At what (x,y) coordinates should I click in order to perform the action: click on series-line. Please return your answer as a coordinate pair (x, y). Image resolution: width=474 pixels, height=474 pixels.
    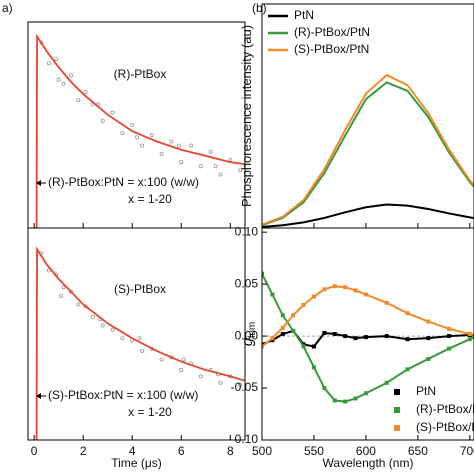
    Looking at the image, I should click on (368, 149).